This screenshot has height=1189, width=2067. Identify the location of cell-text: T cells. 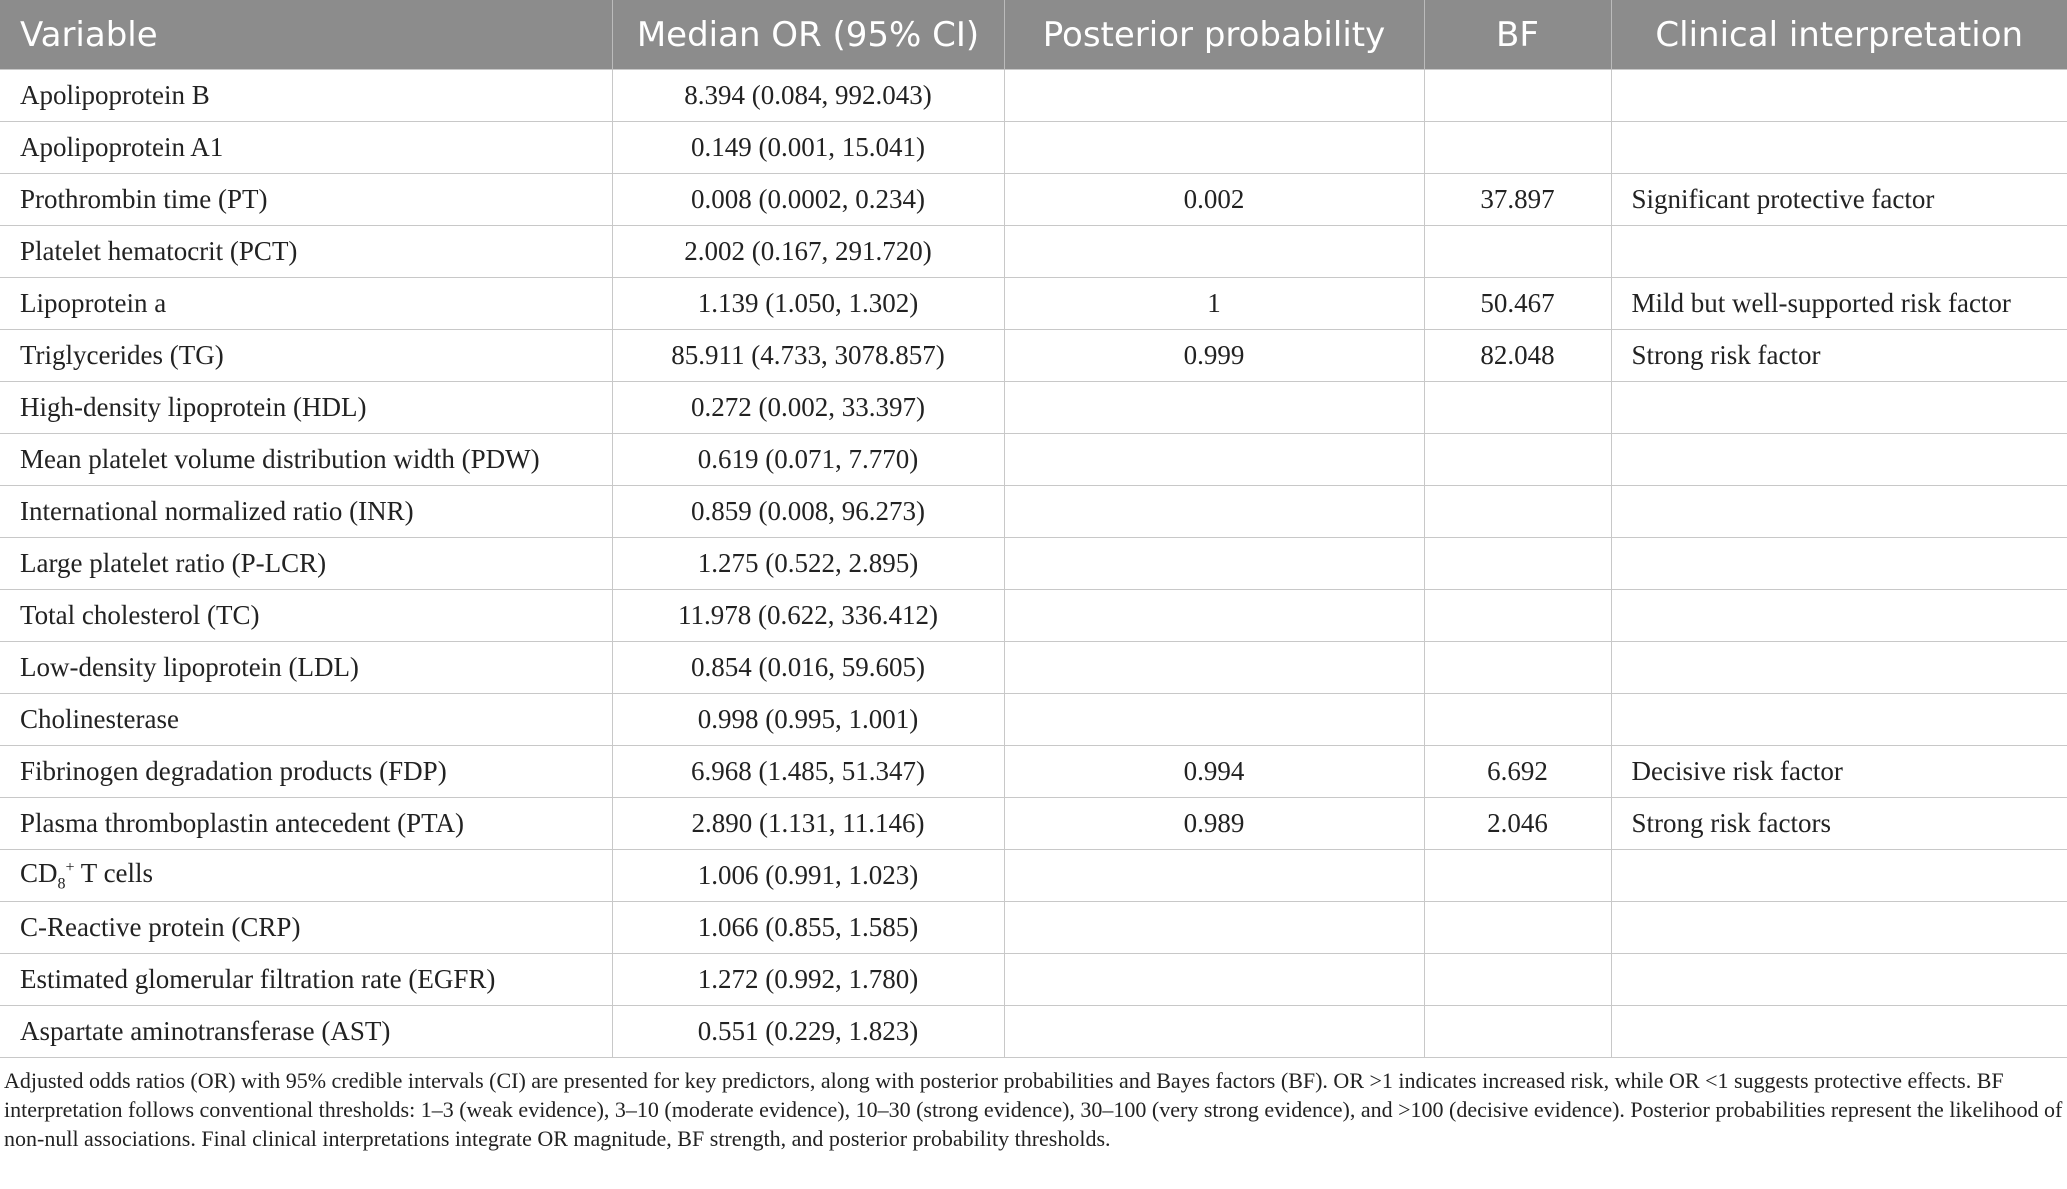
(114, 872).